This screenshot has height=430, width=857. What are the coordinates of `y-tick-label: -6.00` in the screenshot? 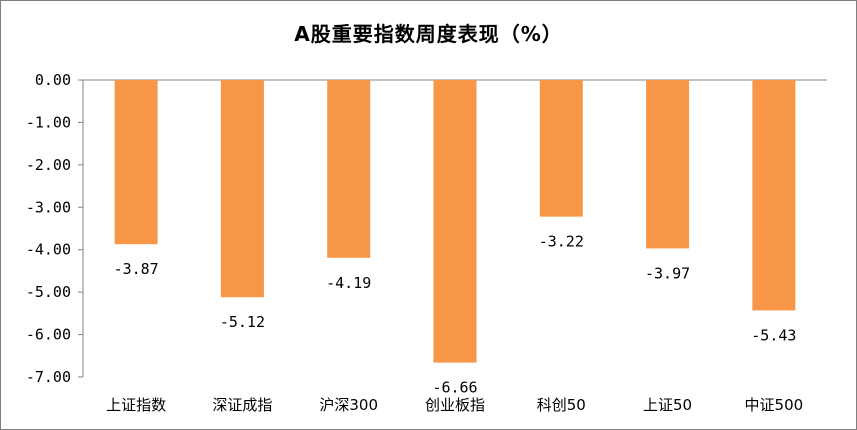 It's located at (48, 335).